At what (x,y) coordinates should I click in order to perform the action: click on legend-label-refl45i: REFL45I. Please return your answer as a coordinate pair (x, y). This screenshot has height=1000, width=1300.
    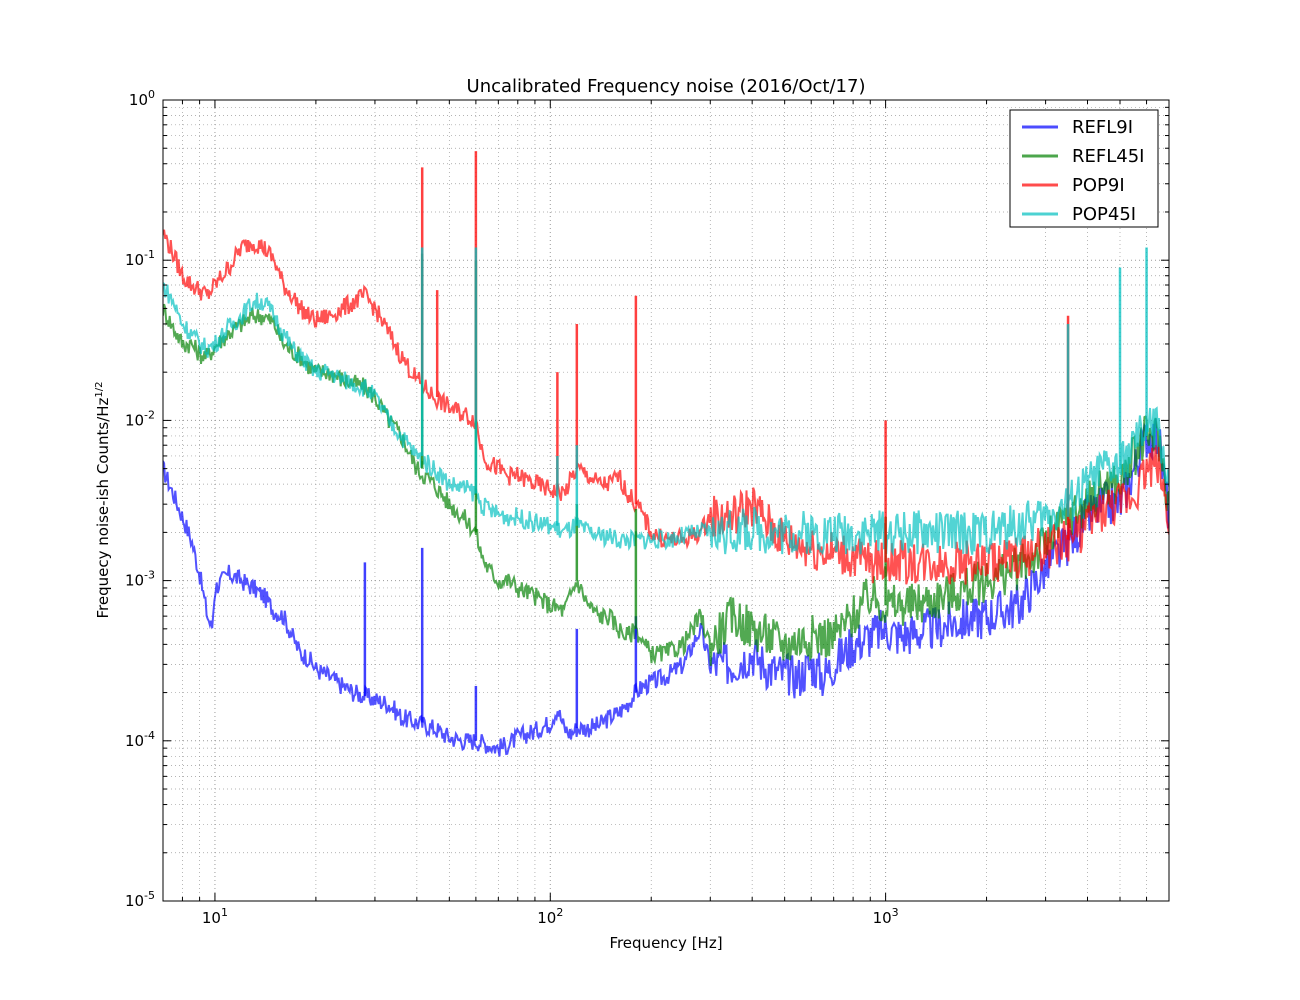
    Looking at the image, I should click on (1108, 156).